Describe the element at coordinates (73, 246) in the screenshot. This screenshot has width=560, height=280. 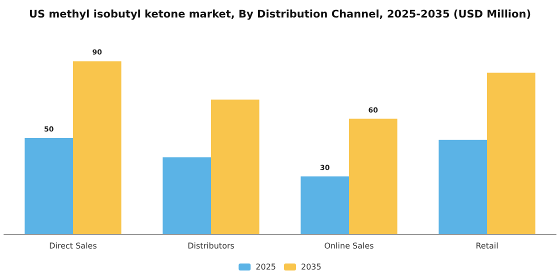
I see `x-tick-label: Direct Sales` at that location.